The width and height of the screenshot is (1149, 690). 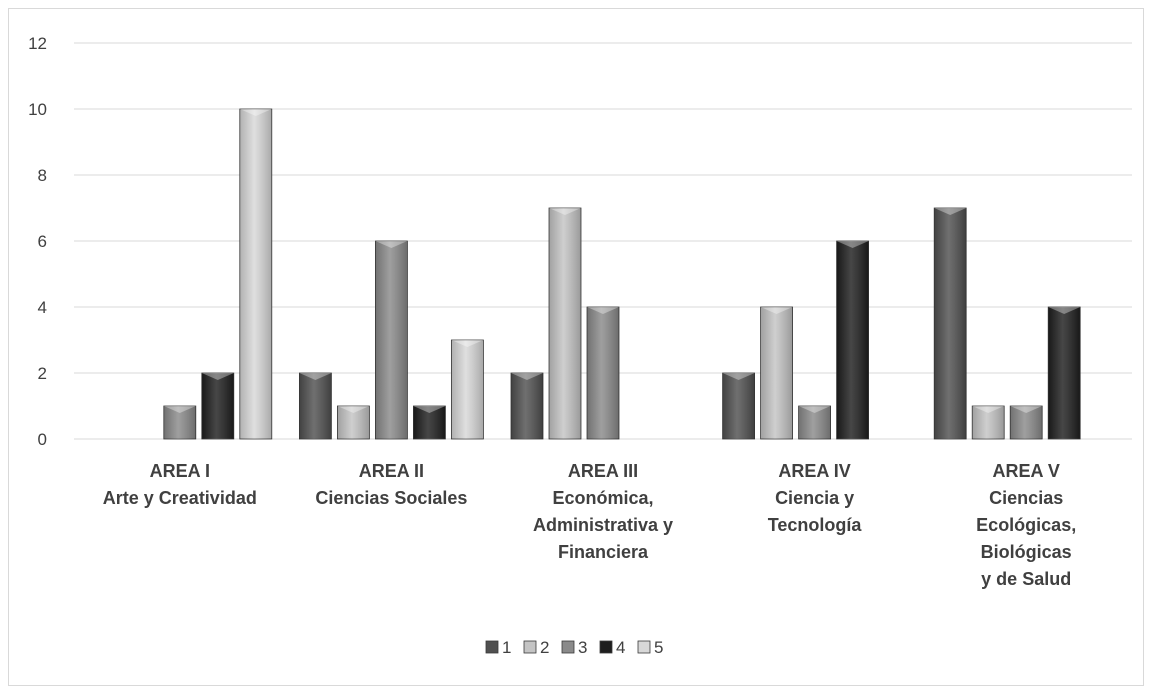 What do you see at coordinates (1026, 552) in the screenshot?
I see `category-label-line: Biológicas` at bounding box center [1026, 552].